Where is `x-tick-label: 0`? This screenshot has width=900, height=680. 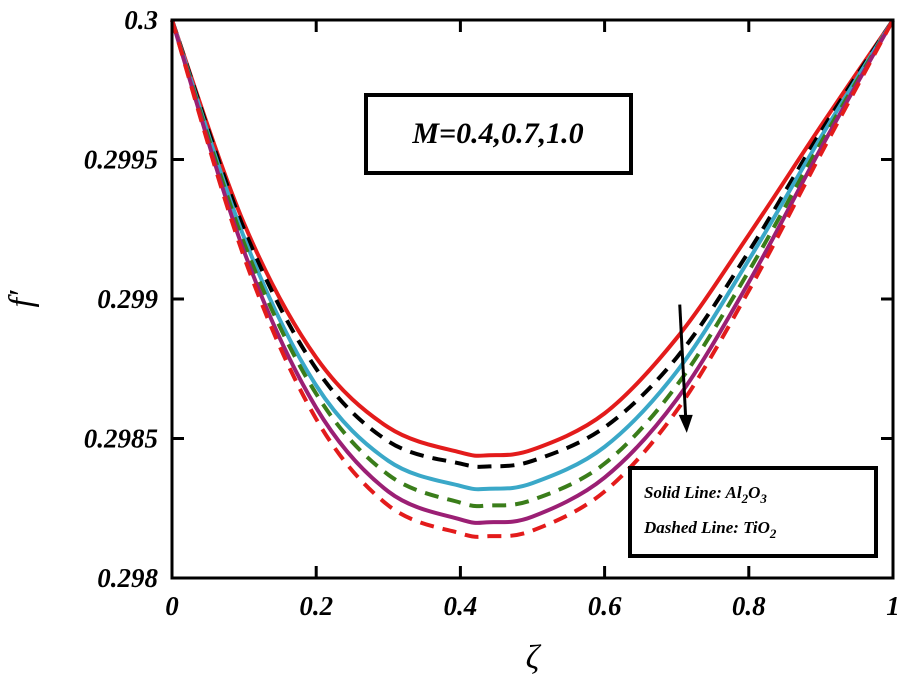
x-tick-label: 0 is located at coordinates (172, 606).